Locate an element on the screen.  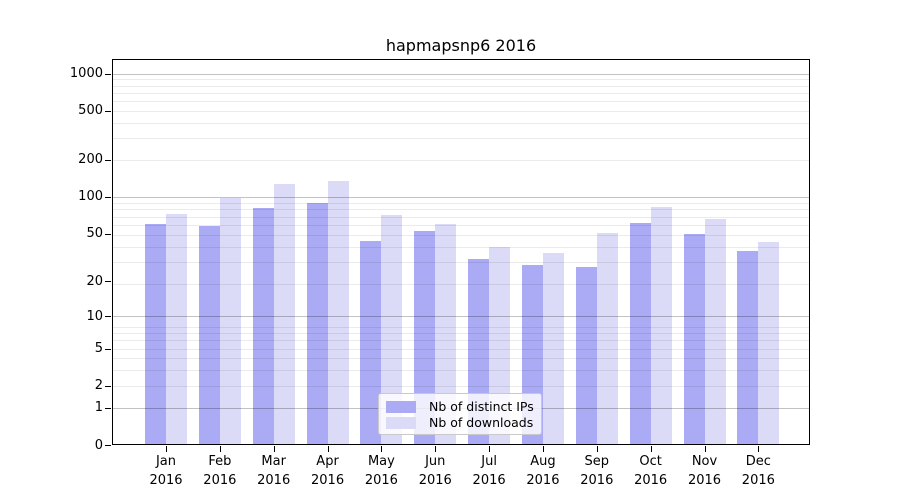
chart-title: hapmapsnp6 2016 is located at coordinates (461, 45).